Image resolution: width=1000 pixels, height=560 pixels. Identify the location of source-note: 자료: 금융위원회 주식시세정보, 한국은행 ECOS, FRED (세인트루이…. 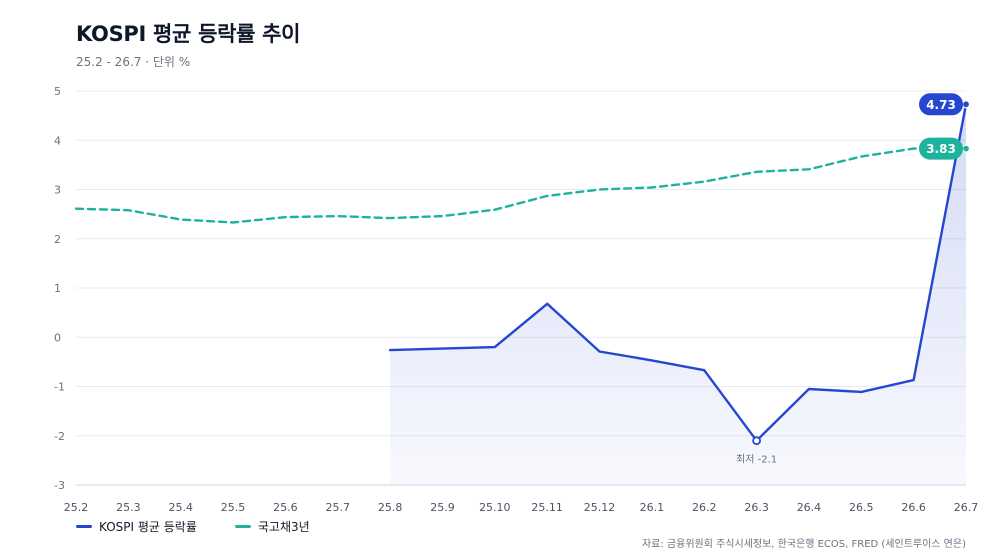
(803, 544).